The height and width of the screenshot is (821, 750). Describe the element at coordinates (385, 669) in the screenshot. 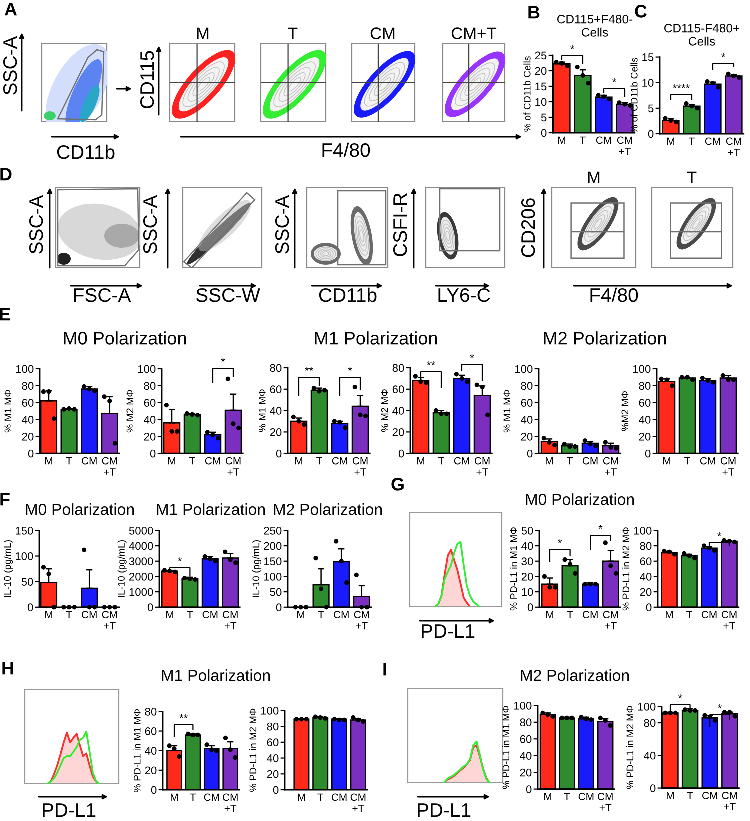

I see `text: I` at that location.